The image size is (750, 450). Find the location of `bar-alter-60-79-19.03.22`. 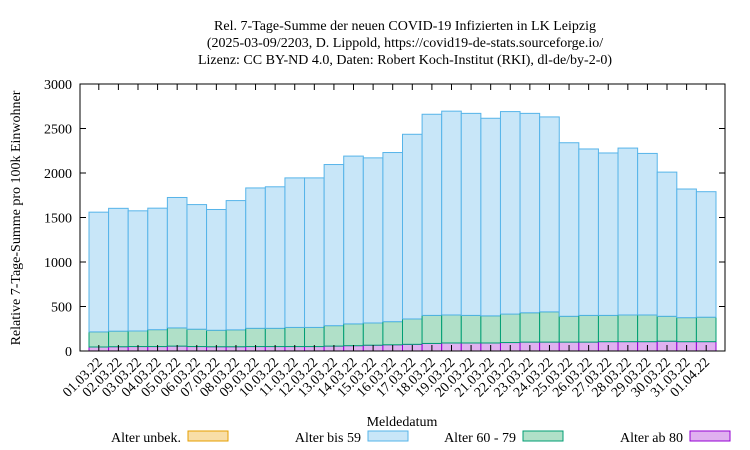

bar-alter-60-79-19.03.22 is located at coordinates (451, 329).